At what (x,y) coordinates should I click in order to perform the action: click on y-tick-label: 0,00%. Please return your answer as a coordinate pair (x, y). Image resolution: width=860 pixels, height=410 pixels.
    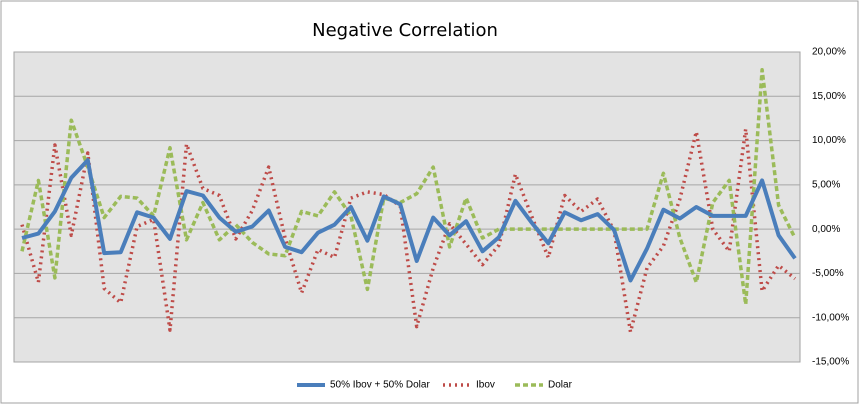
    Looking at the image, I should click on (826, 229).